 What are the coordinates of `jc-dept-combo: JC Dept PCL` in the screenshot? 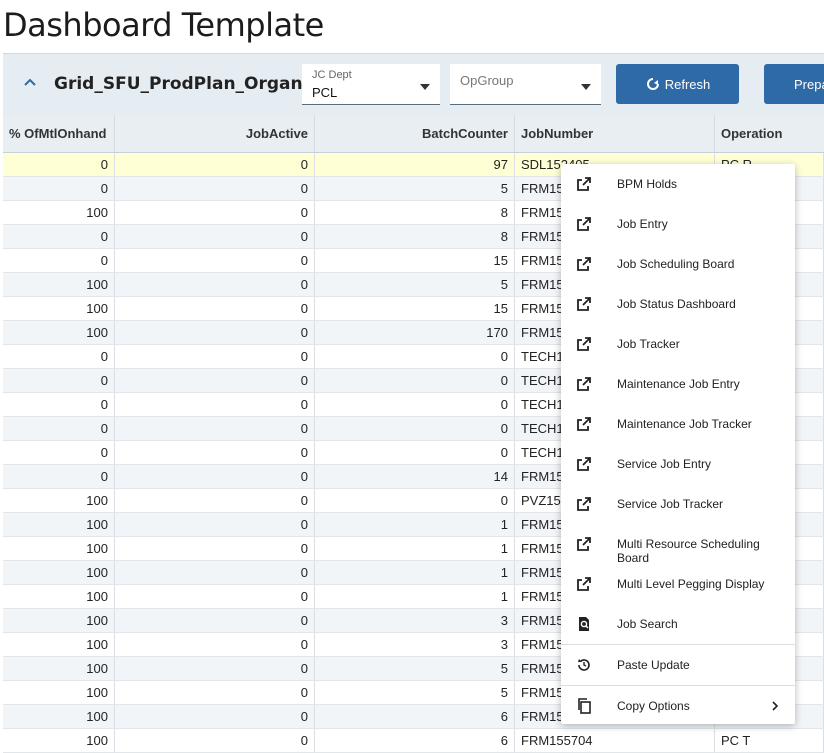 It's located at (371, 84).